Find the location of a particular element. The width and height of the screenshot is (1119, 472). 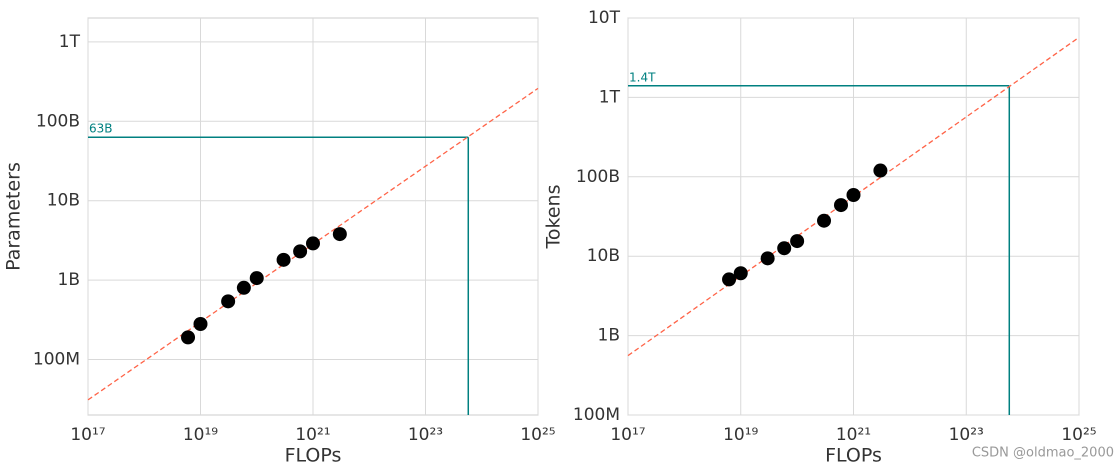

annotation-label: 63B is located at coordinates (101, 129).